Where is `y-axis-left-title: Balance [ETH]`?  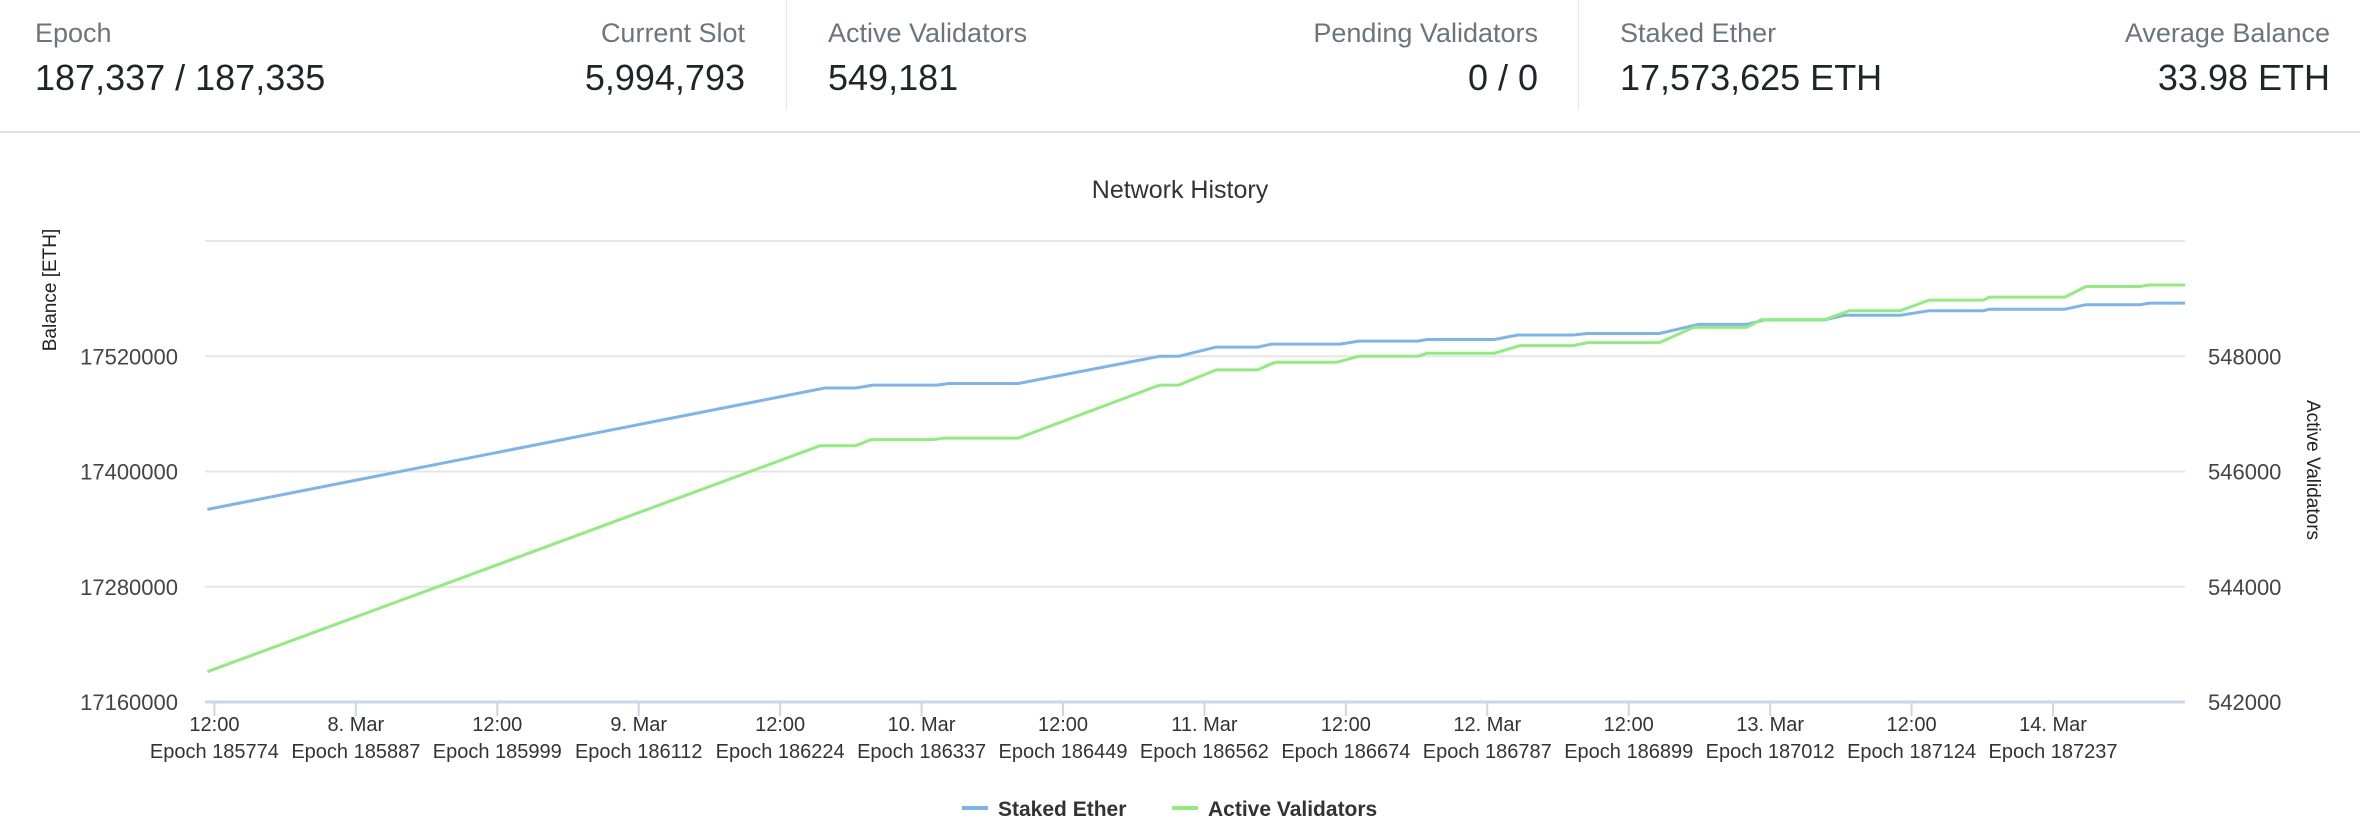 y-axis-left-title: Balance [ETH] is located at coordinates (50, 290).